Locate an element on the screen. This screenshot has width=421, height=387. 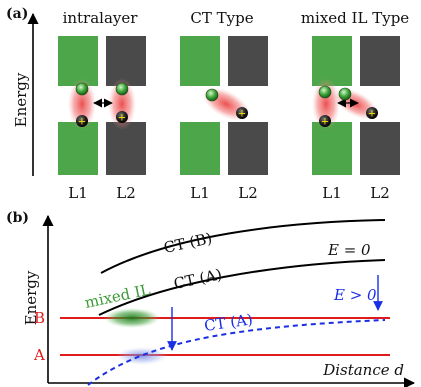
exciton-glow-ct is located at coordinates (226, 104).